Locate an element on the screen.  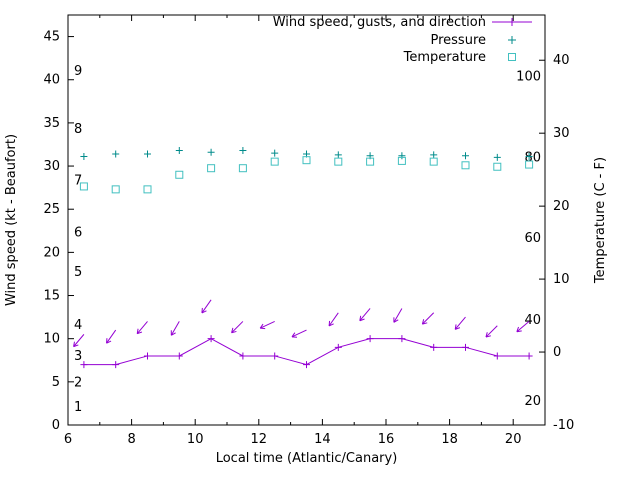
y-right-tick-label: 0 is located at coordinates (557, 352).